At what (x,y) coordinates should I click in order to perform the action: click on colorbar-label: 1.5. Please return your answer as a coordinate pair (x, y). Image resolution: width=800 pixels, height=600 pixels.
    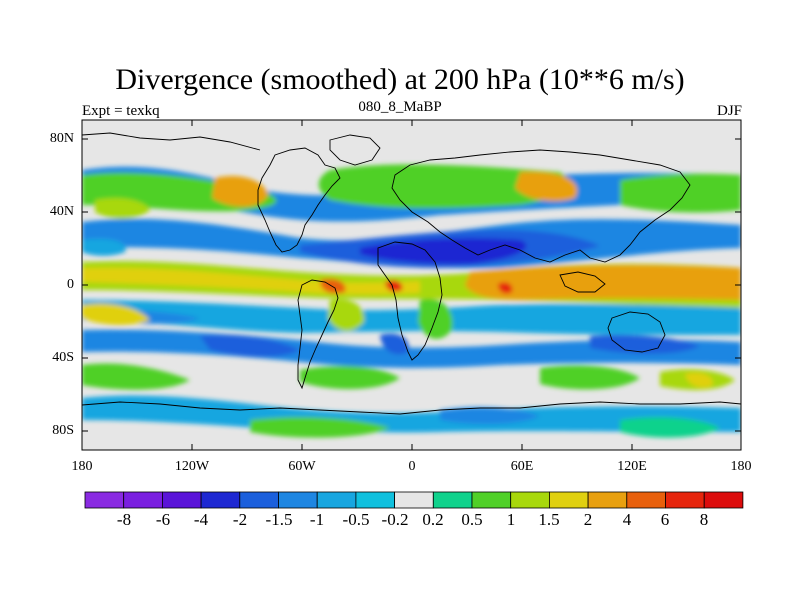
    Looking at the image, I should click on (549, 519).